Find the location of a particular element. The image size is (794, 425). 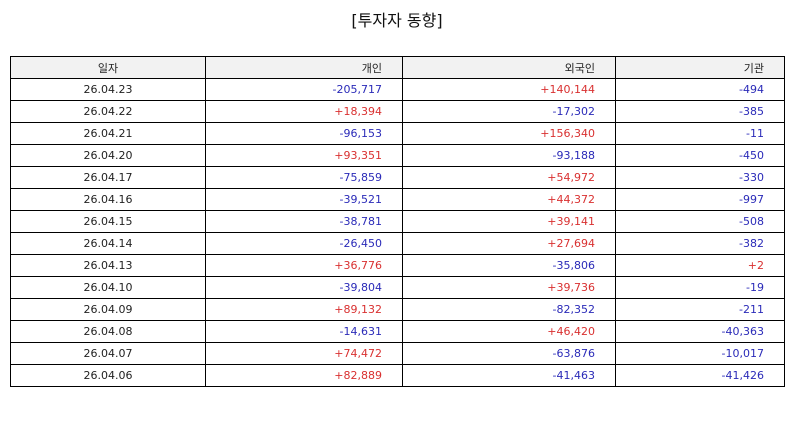

foreign-cell: -35,806 is located at coordinates (509, 265).